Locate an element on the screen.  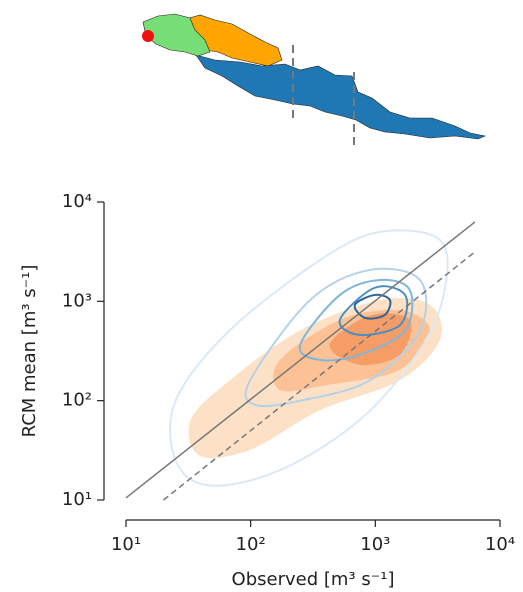
x-tick-label: 10⁴ is located at coordinates (500, 544).